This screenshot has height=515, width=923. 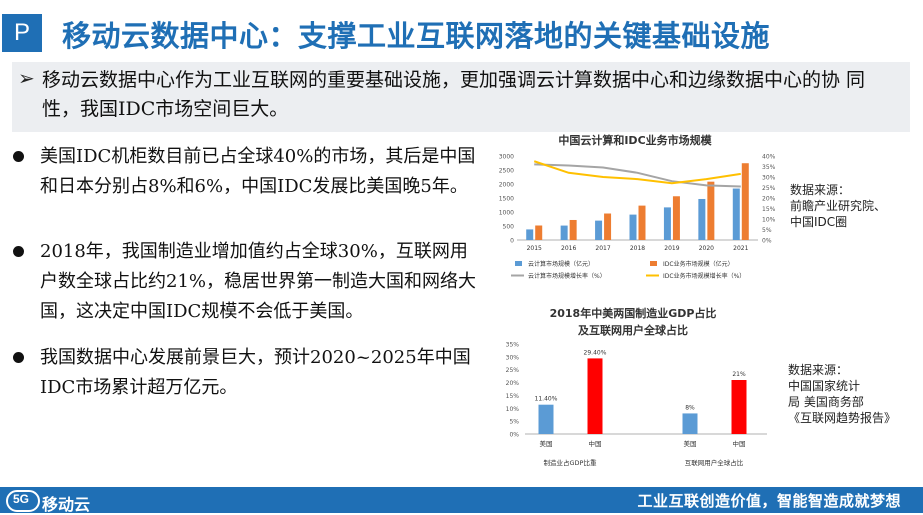 What do you see at coordinates (506, 185) in the screenshot?
I see `chart1-y-tick: 2000` at bounding box center [506, 185].